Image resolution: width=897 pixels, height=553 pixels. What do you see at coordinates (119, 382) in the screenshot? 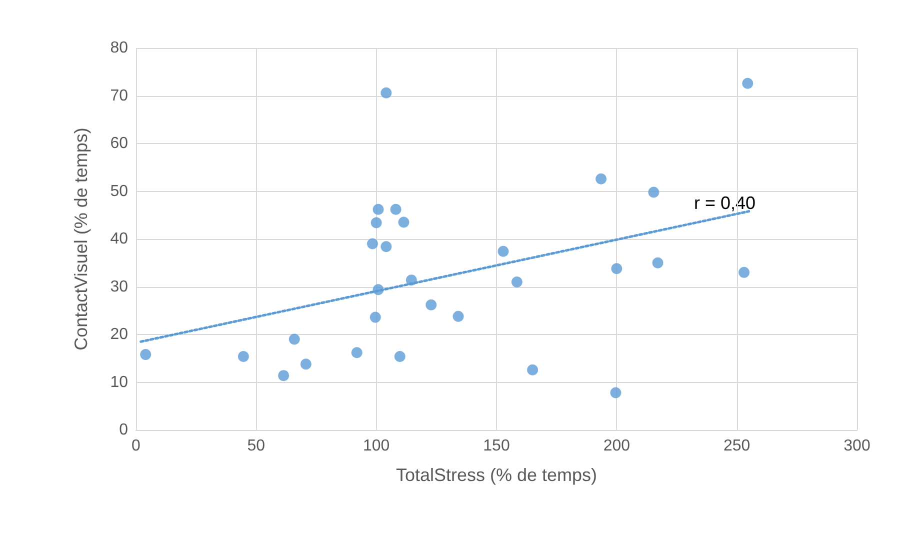
I see `y-tick-label: 10` at bounding box center [119, 382].